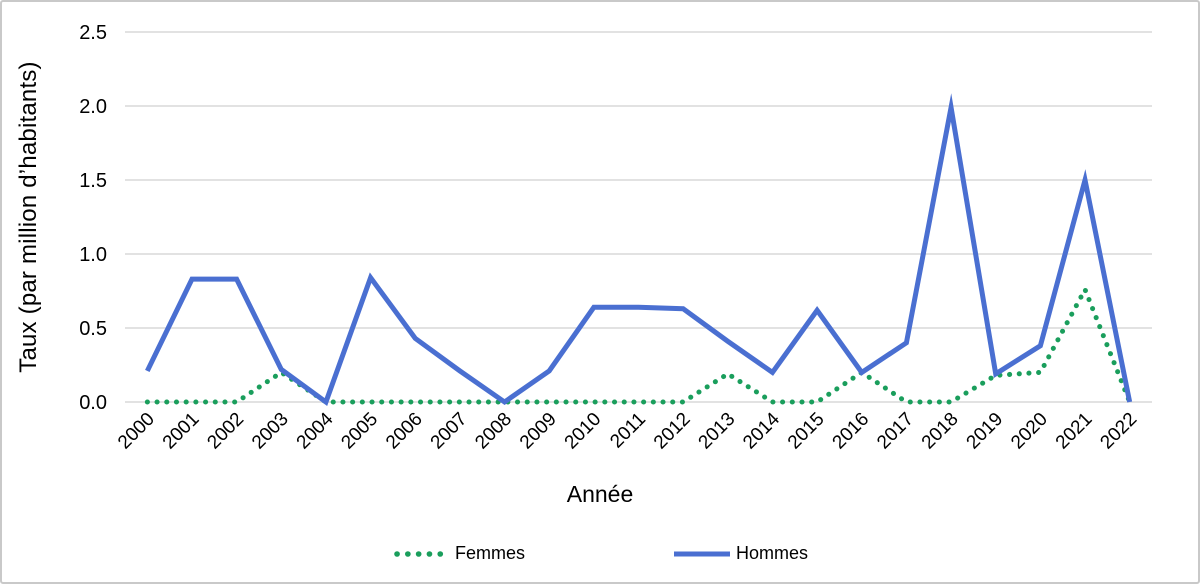 The width and height of the screenshot is (1200, 584). What do you see at coordinates (1074, 431) in the screenshot?
I see `x-tick-label: 2021` at bounding box center [1074, 431].